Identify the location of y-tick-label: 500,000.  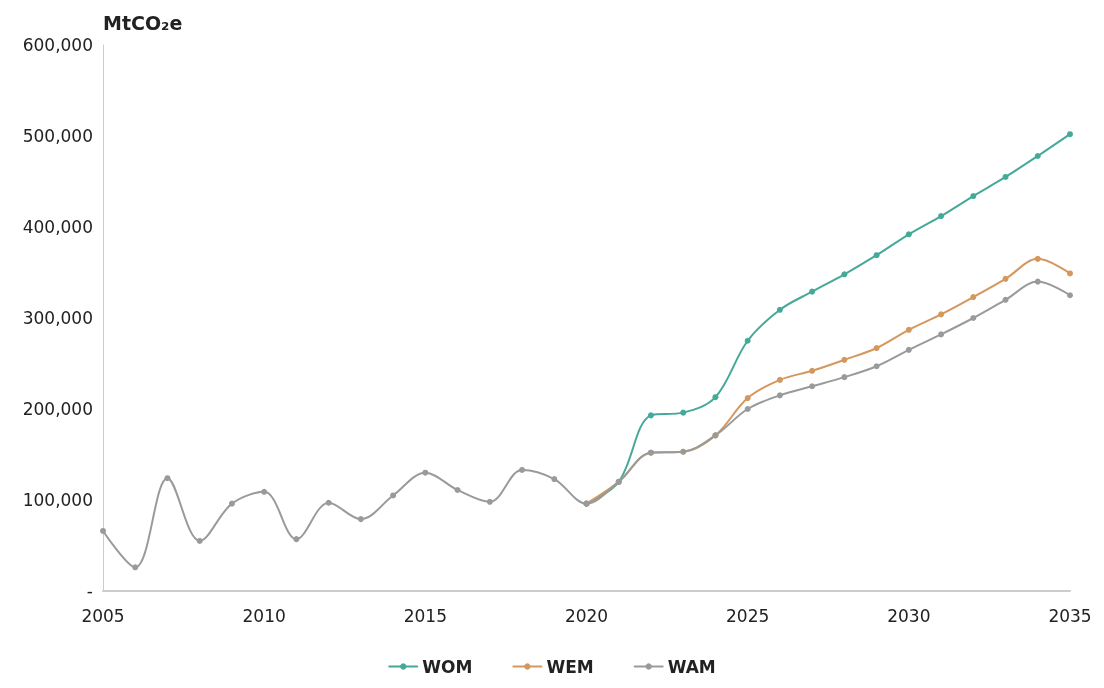
(57, 136).